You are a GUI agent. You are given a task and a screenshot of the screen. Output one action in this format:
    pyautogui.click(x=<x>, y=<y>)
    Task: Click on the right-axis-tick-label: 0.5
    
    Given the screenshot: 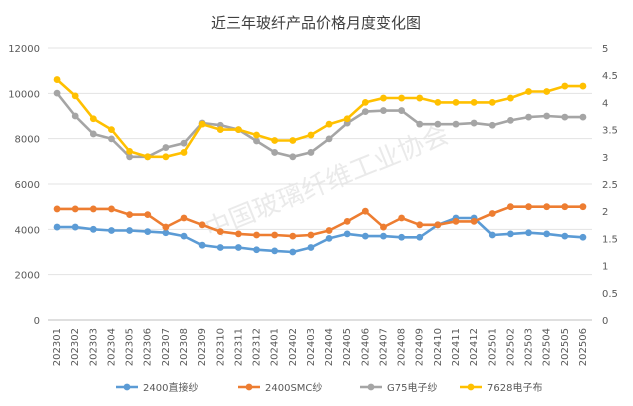 What is the action you would take?
    pyautogui.click(x=610, y=294)
    